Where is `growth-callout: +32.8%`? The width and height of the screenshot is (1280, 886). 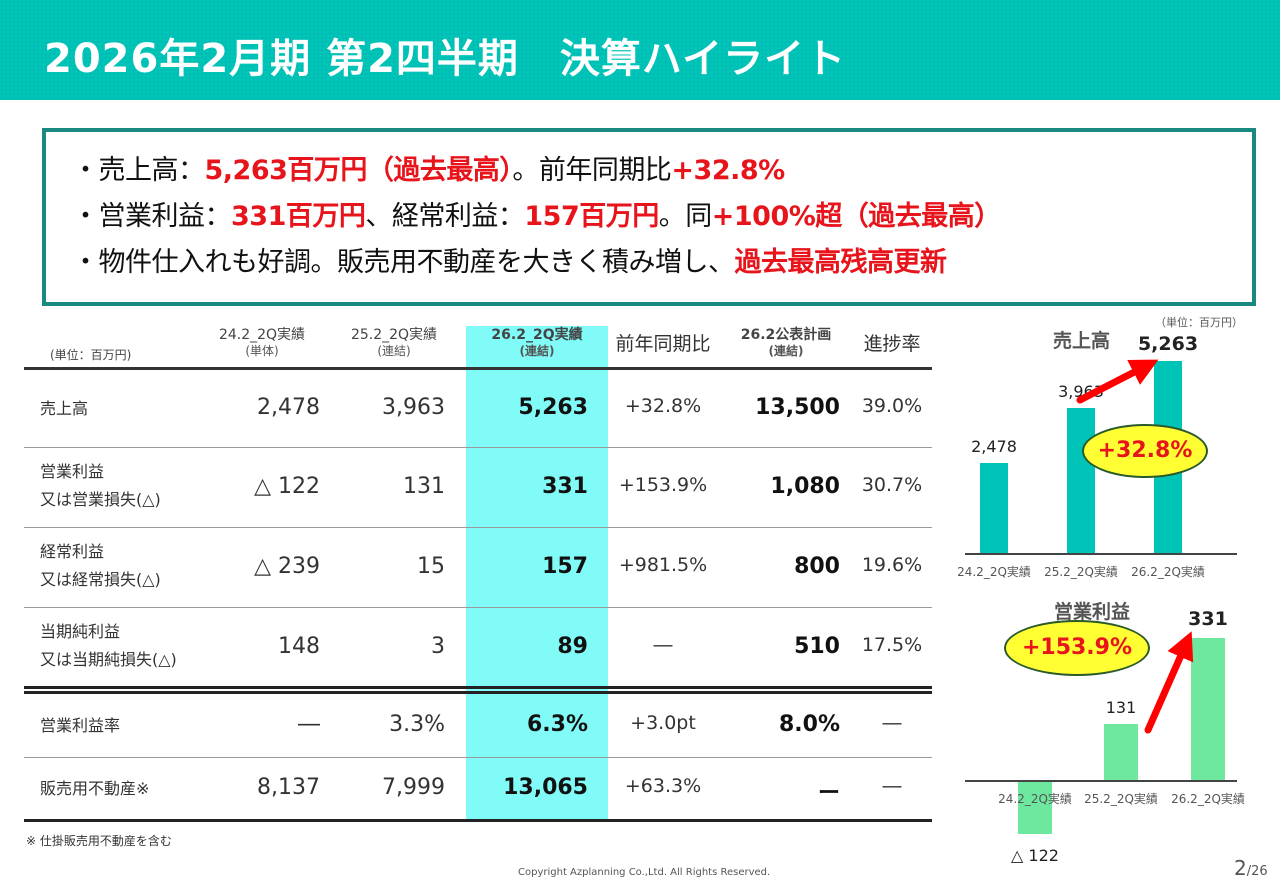 growth-callout: +32.8% is located at coordinates (1145, 451).